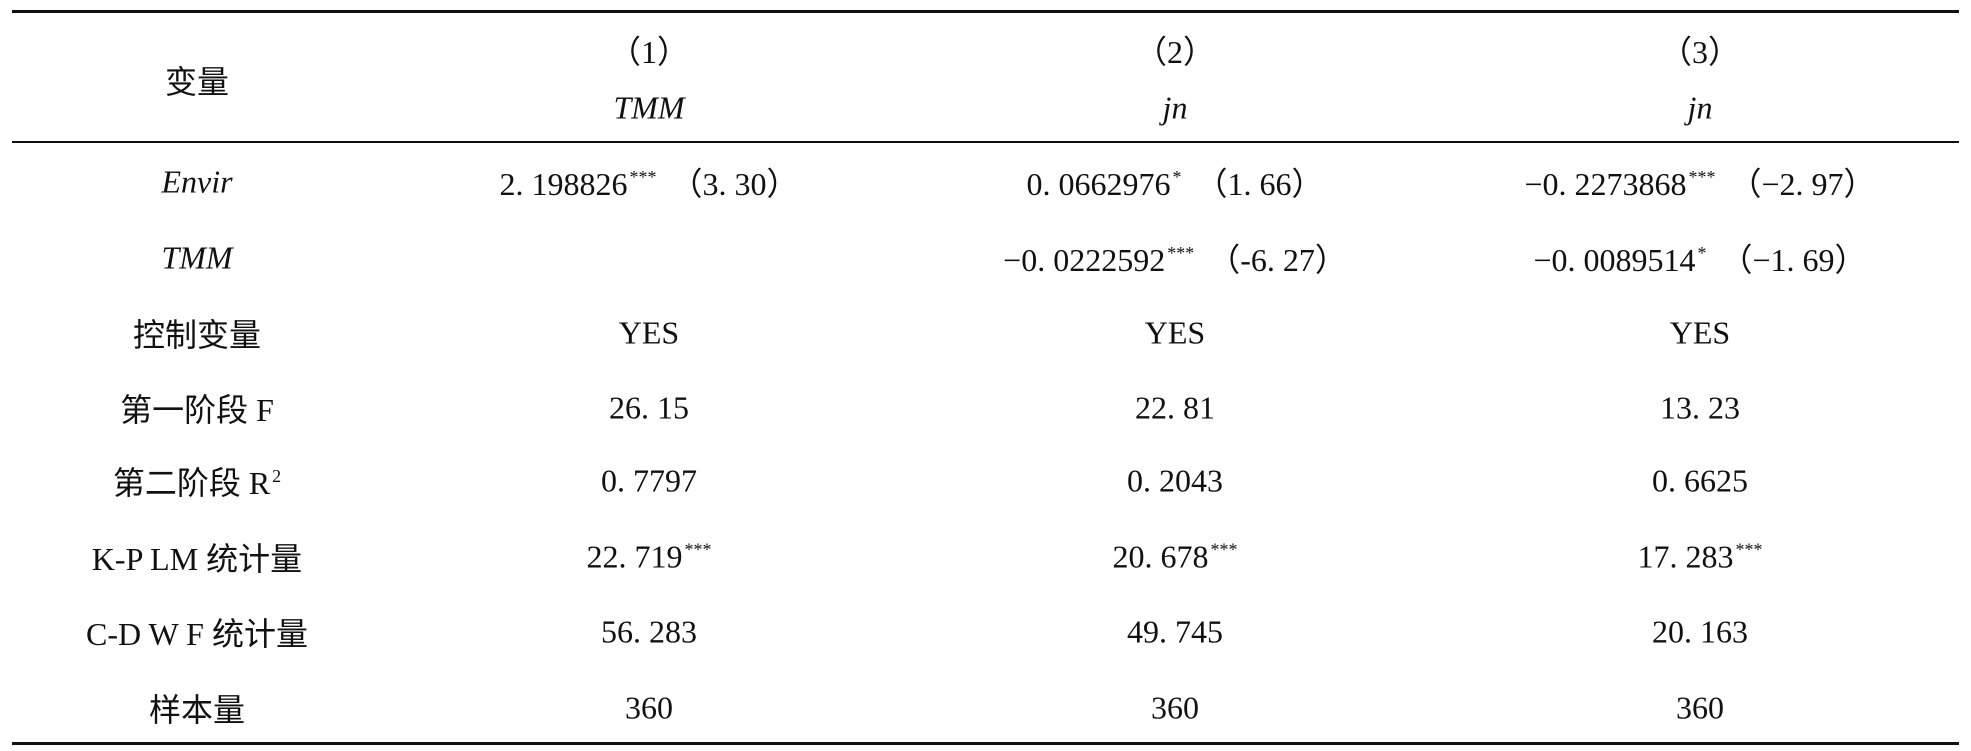 This screenshot has height=751, width=1971. I want to click on table-cell: −0. 2273868 *** （−2. 97）, so click(1699, 182).